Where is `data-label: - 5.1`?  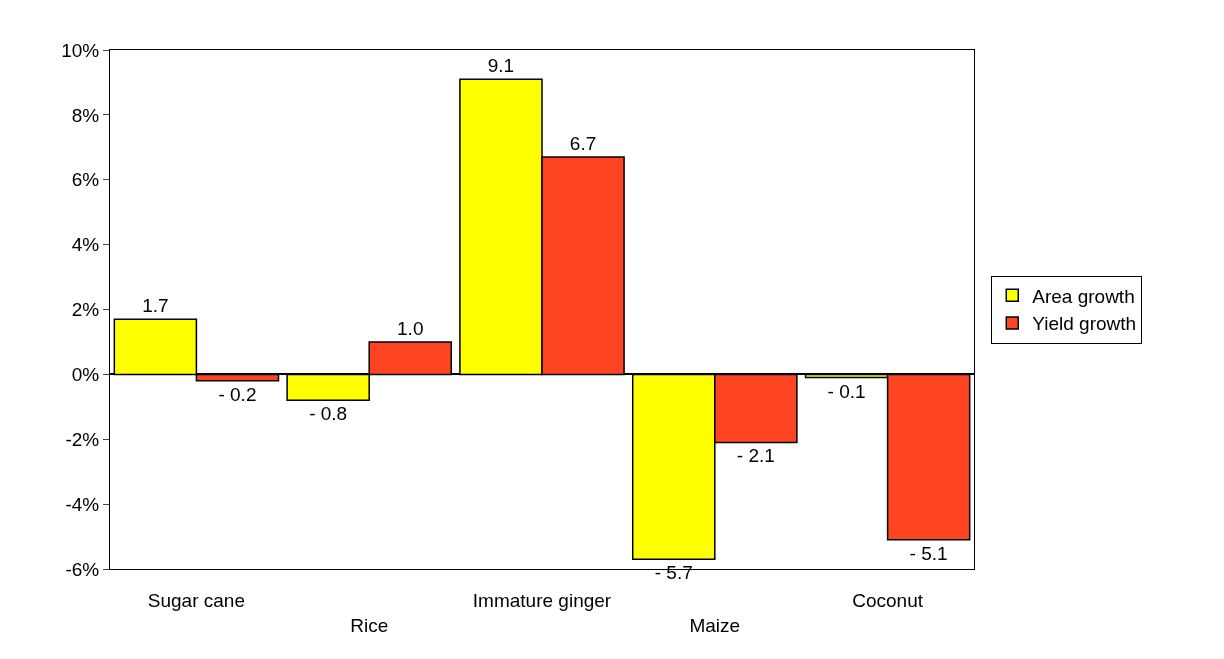
data-label: - 5.1 is located at coordinates (928, 553).